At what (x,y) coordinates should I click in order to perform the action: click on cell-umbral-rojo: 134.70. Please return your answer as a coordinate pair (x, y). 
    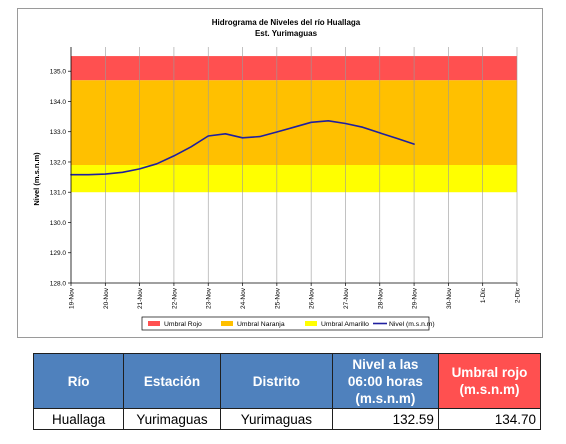
    Looking at the image, I should click on (489, 419).